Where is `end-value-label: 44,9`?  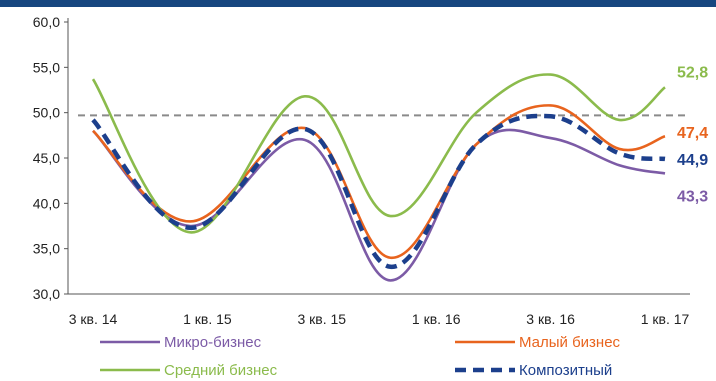 end-value-label: 44,9 is located at coordinates (692, 160).